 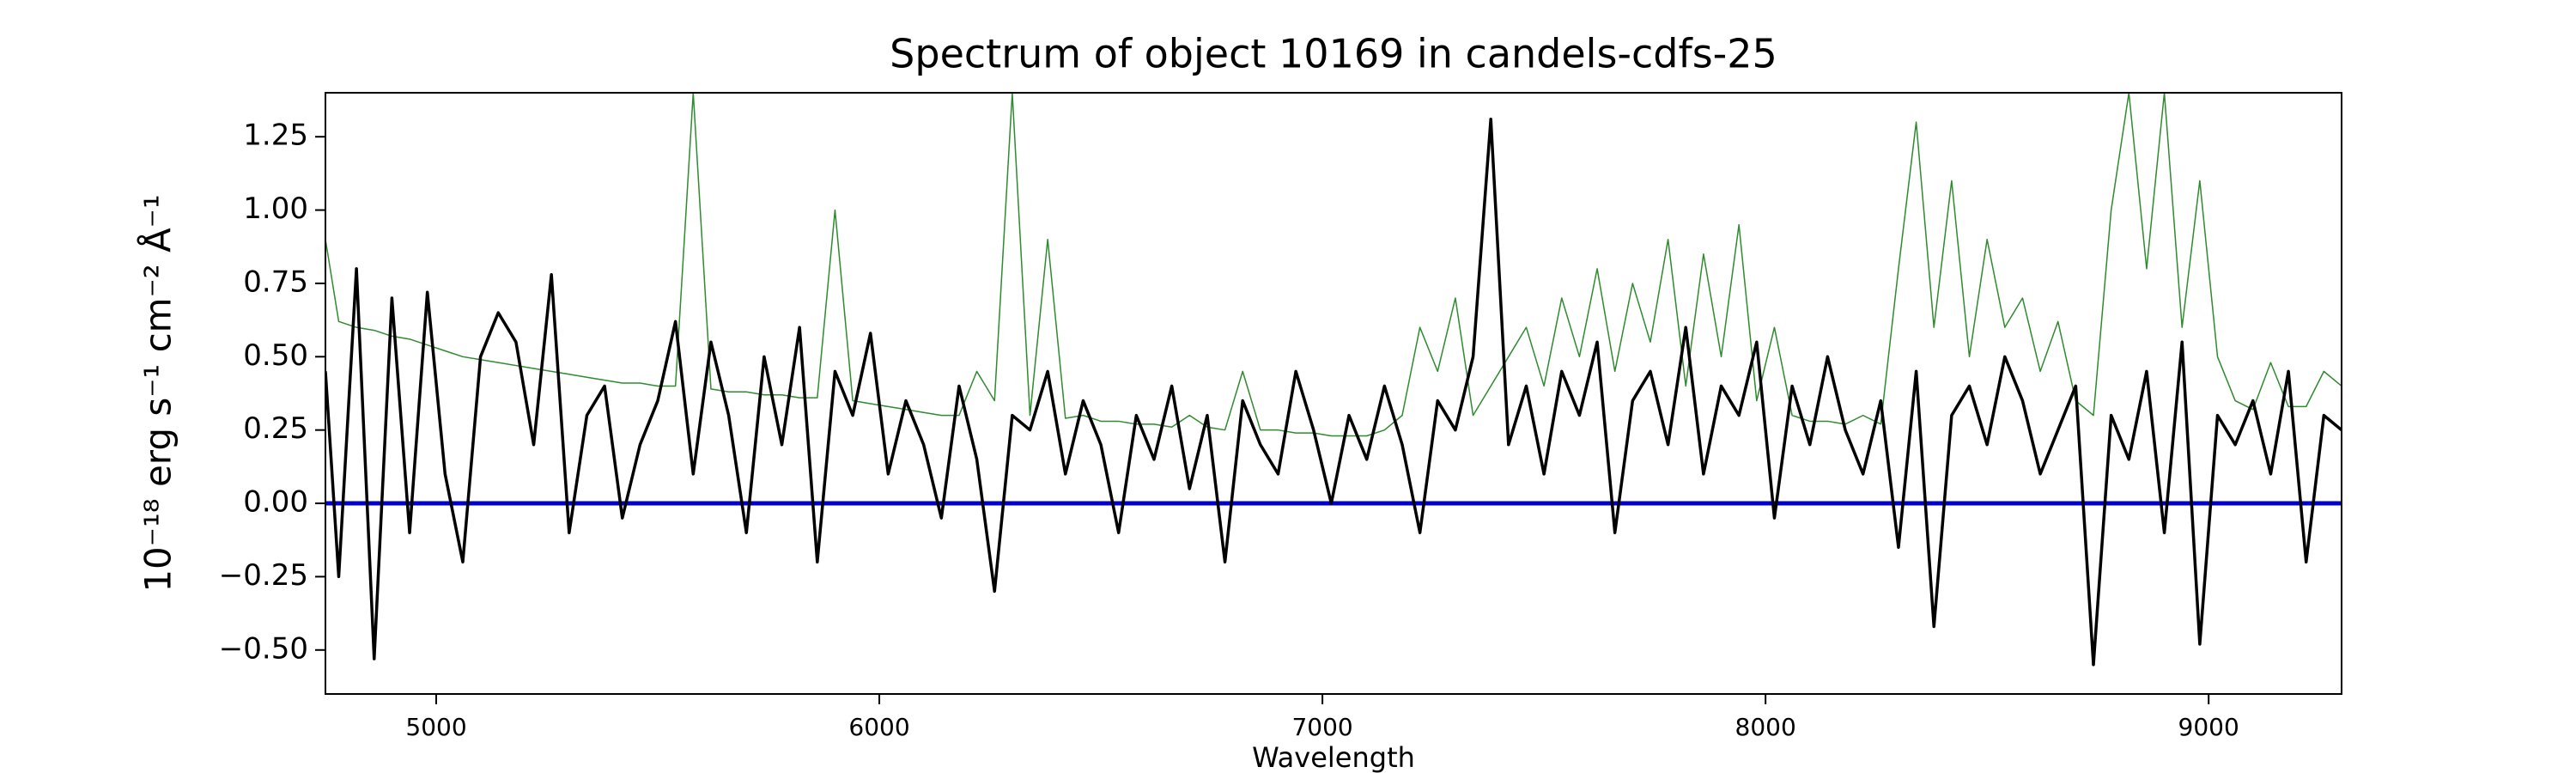 I want to click on y-tick-label: 0.50, so click(x=275, y=355).